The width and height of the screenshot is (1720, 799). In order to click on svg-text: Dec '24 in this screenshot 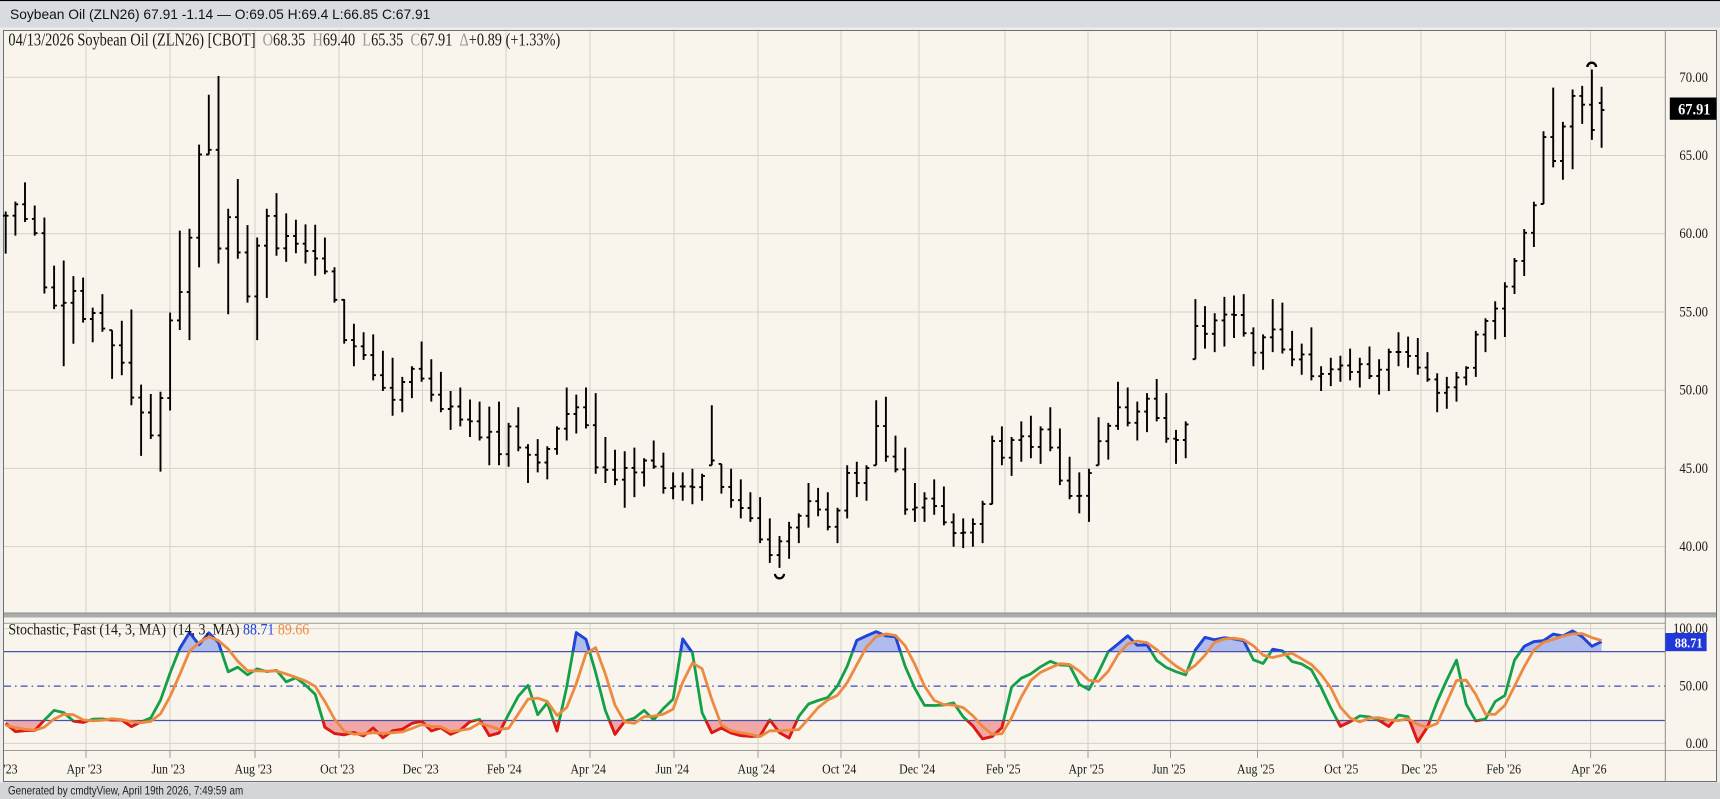, I will do `click(917, 769)`.